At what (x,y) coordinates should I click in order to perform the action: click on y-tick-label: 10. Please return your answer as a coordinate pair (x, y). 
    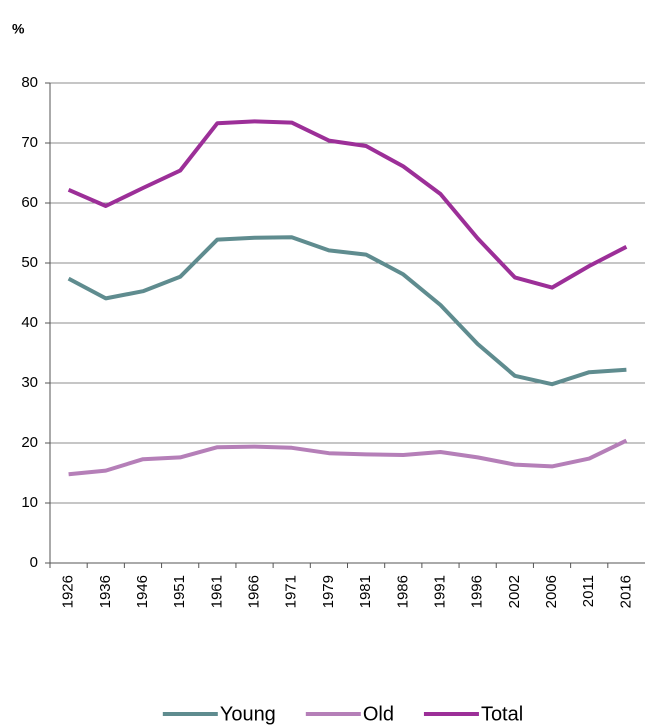
    Looking at the image, I should click on (29, 502).